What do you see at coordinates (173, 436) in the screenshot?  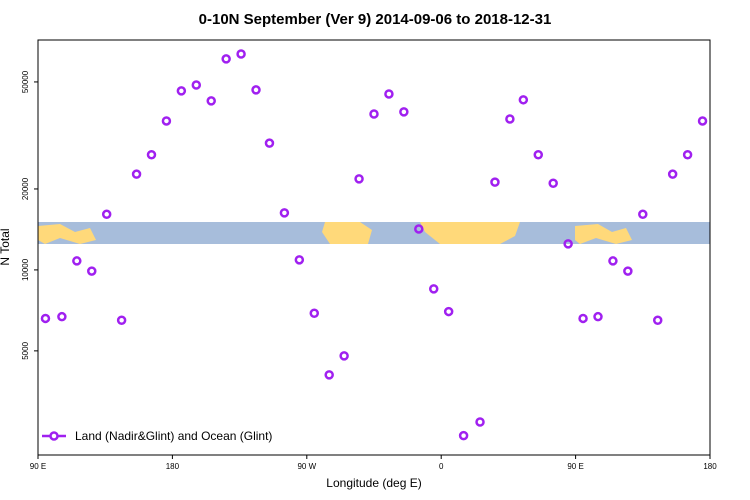 I see `legend-label: Land (Nadir&Glint) and Ocean (Glint)` at bounding box center [173, 436].